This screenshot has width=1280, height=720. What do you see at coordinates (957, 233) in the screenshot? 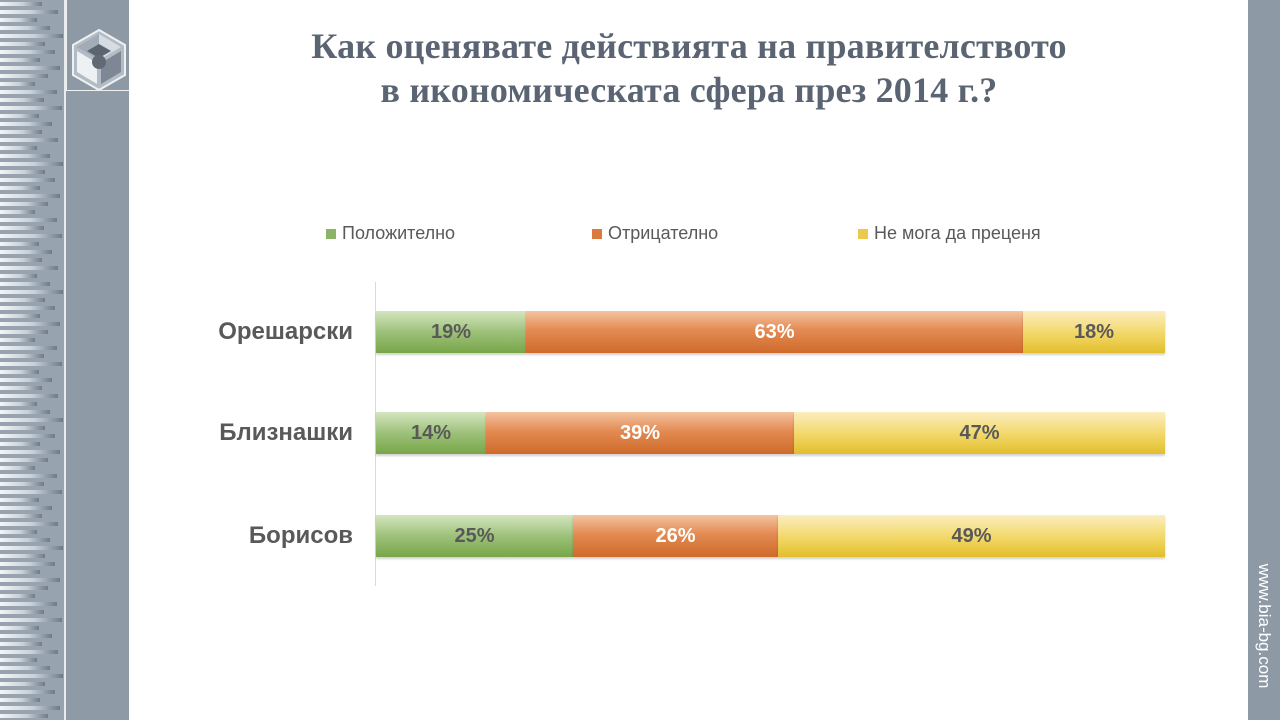
I see `legend-label: Не мога да преценя` at bounding box center [957, 233].